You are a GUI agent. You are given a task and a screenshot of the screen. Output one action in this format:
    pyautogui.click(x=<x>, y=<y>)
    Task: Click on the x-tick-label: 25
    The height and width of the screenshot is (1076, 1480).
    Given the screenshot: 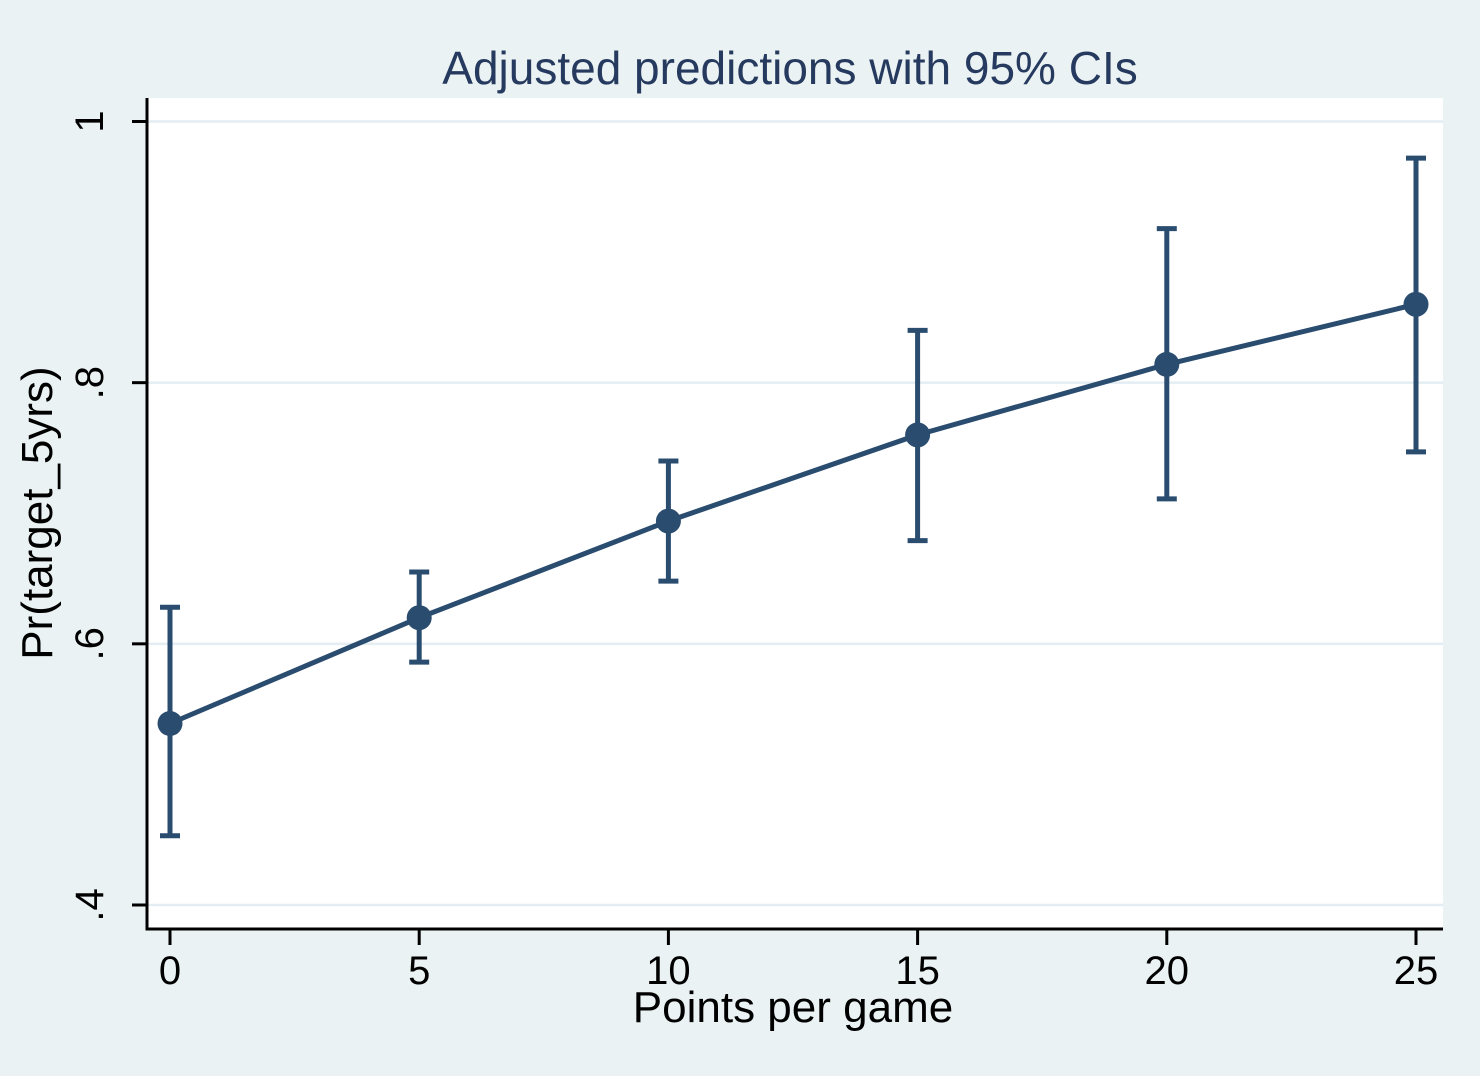 What is the action you would take?
    pyautogui.click(x=1416, y=971)
    